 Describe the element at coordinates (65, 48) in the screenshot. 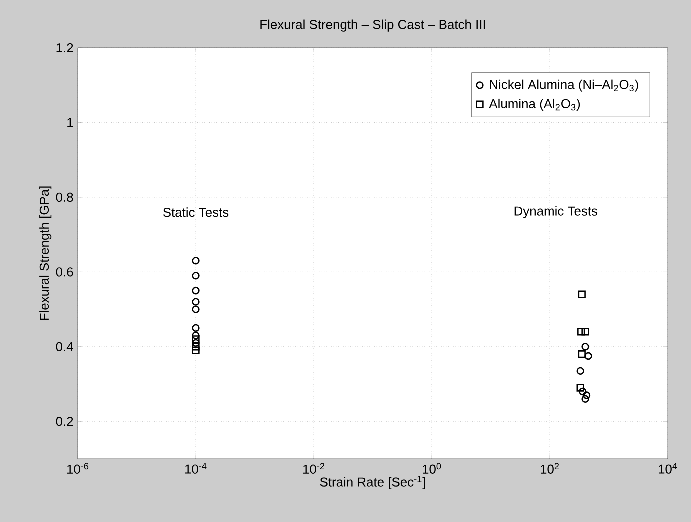

I see `y-tick-label: 1.2` at that location.